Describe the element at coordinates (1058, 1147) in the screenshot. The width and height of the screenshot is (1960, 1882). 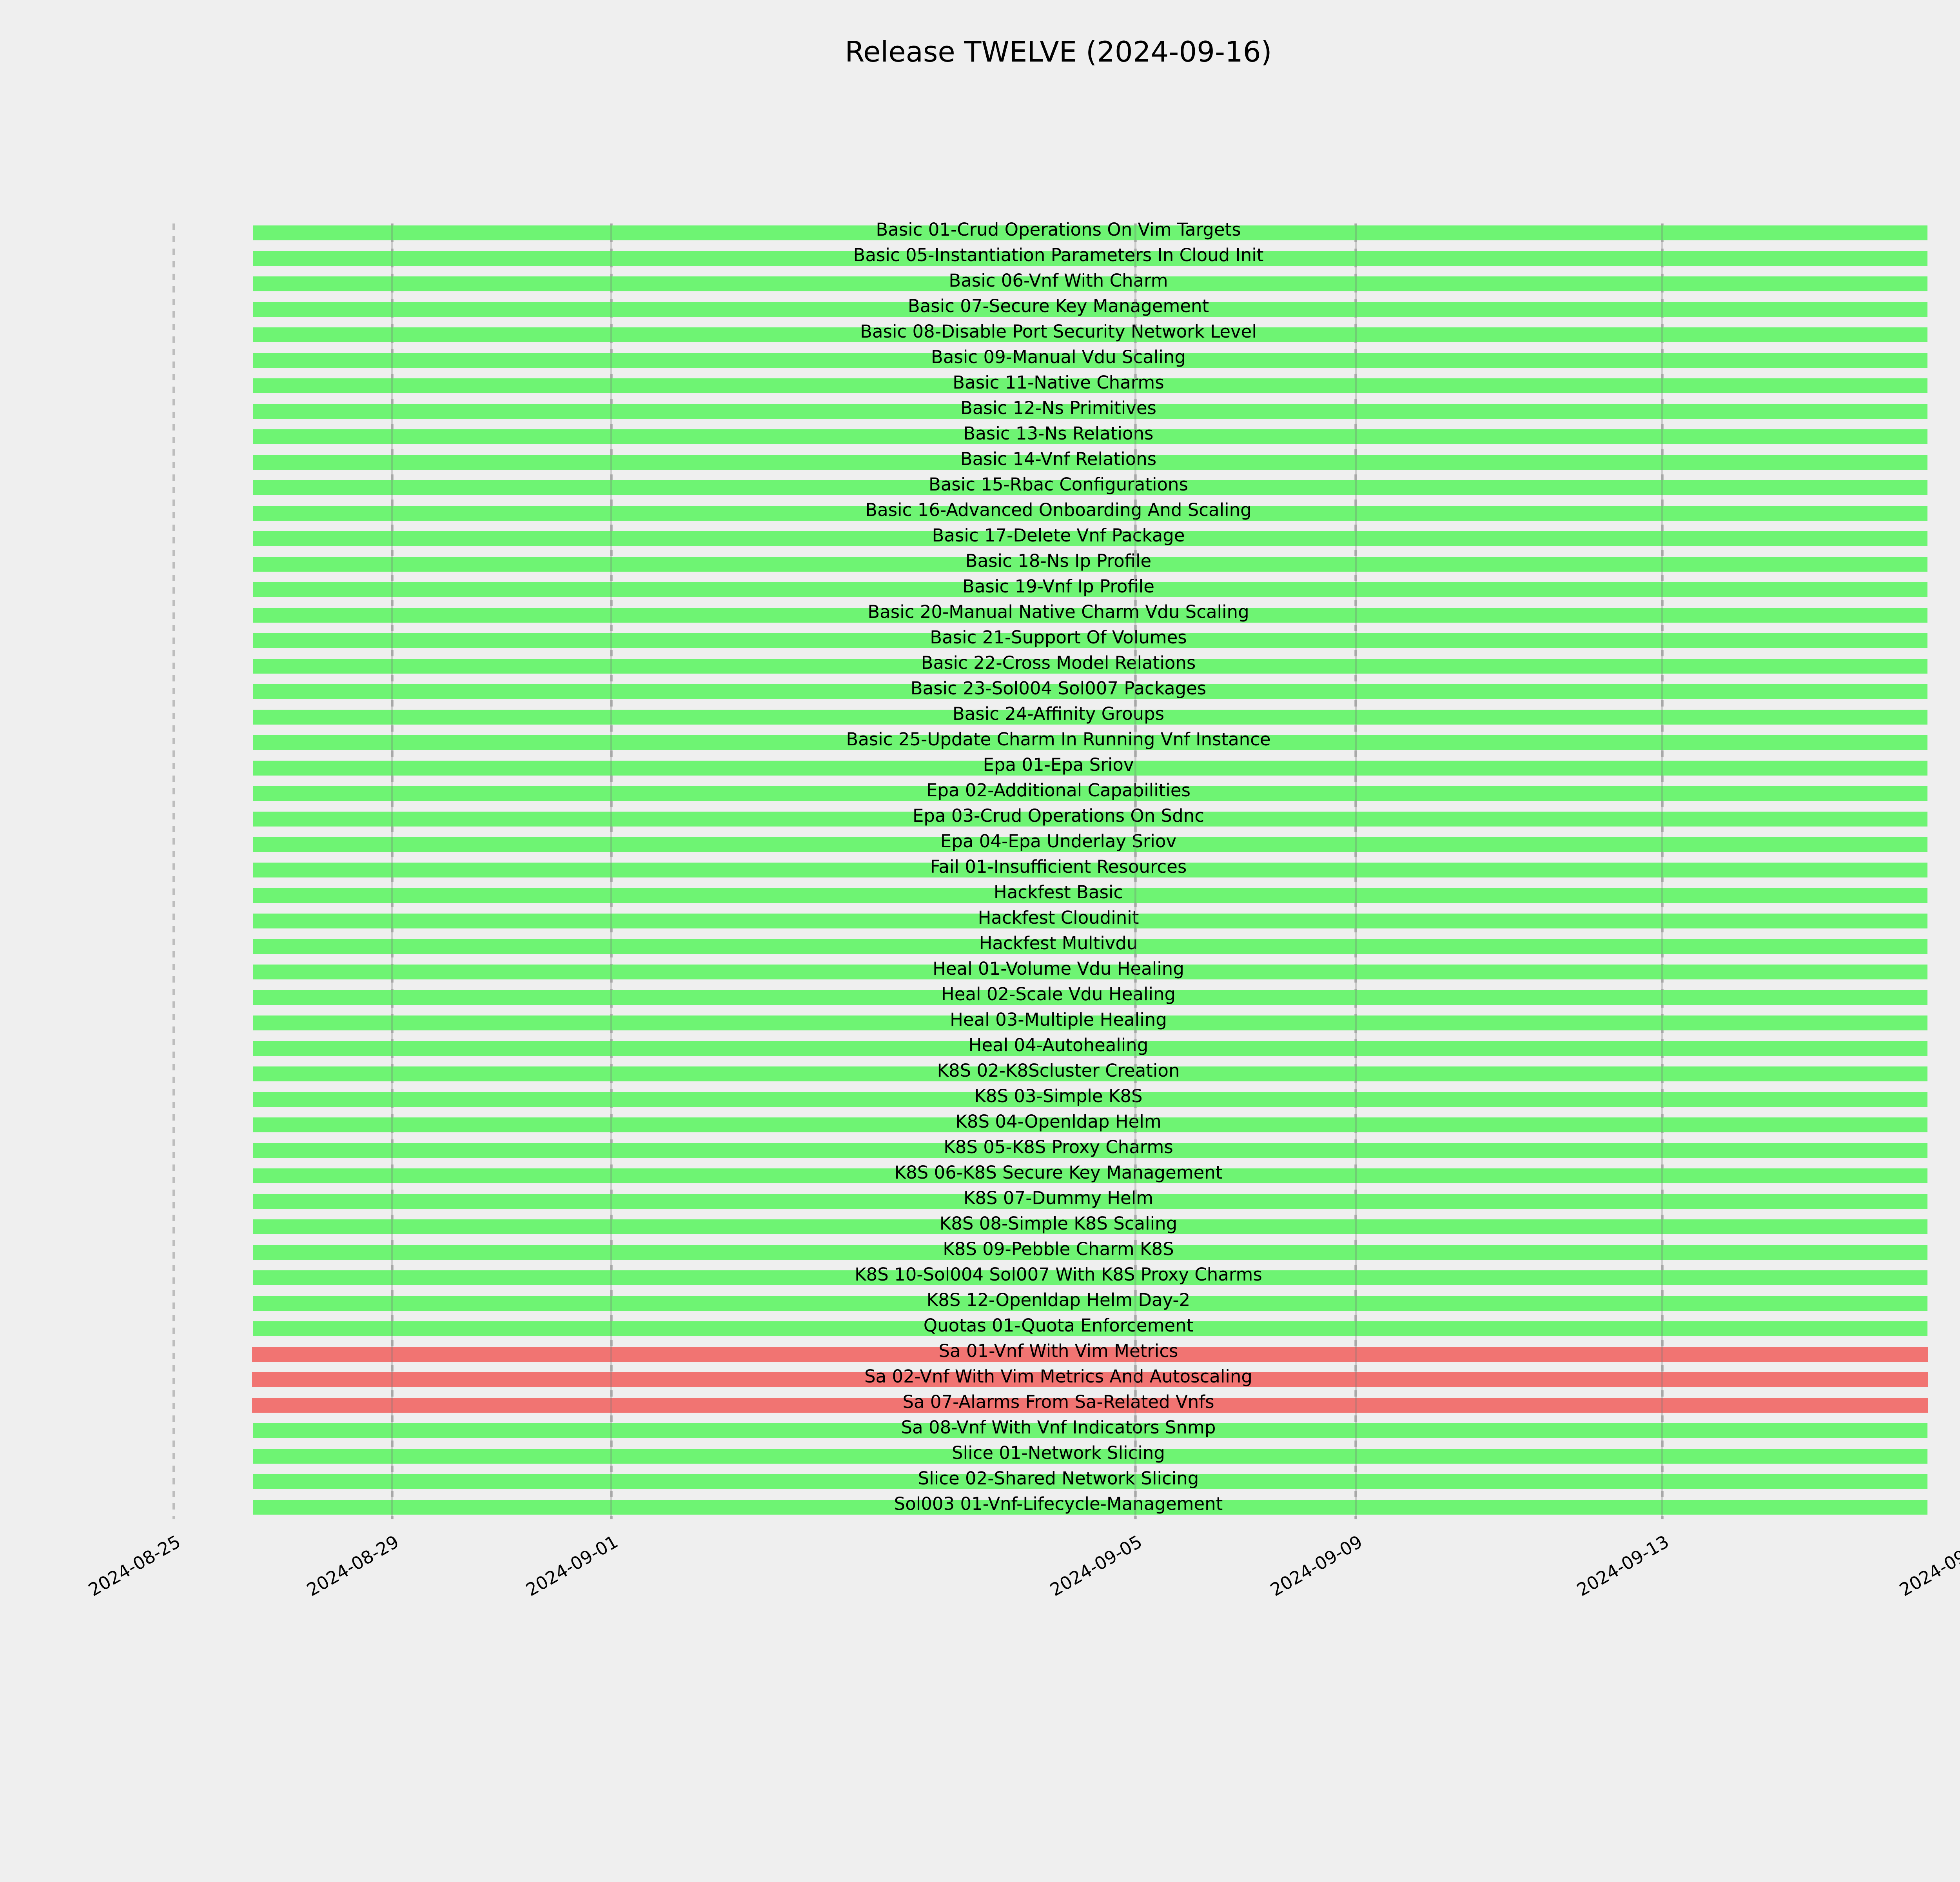
I see `bar-label: K8S 05-K8S Proxy Charms` at that location.